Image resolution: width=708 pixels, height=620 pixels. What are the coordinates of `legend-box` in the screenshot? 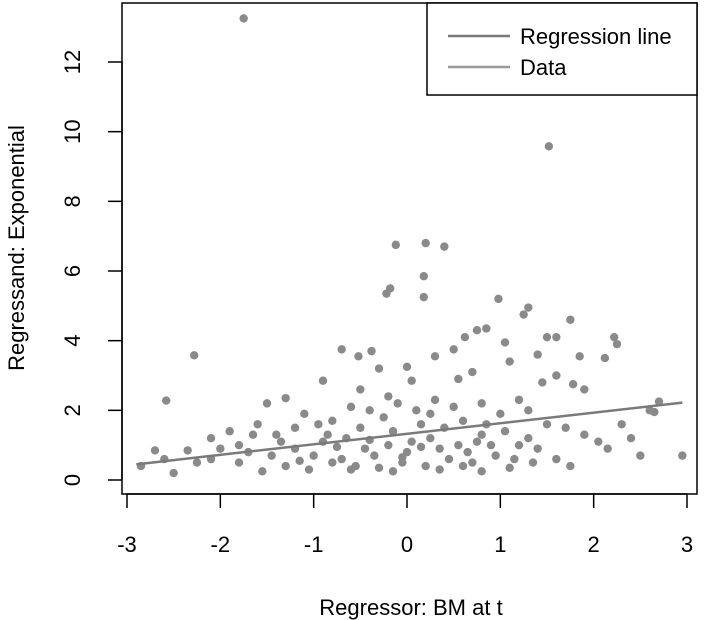 It's located at (562, 49).